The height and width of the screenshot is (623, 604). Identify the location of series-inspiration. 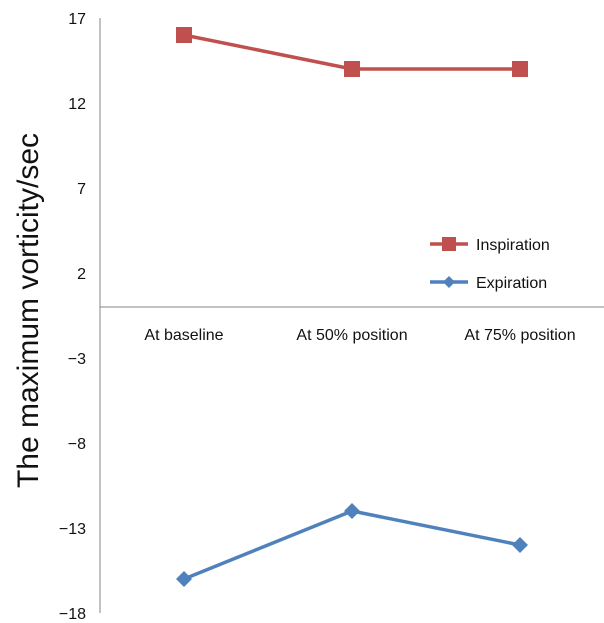
(352, 52).